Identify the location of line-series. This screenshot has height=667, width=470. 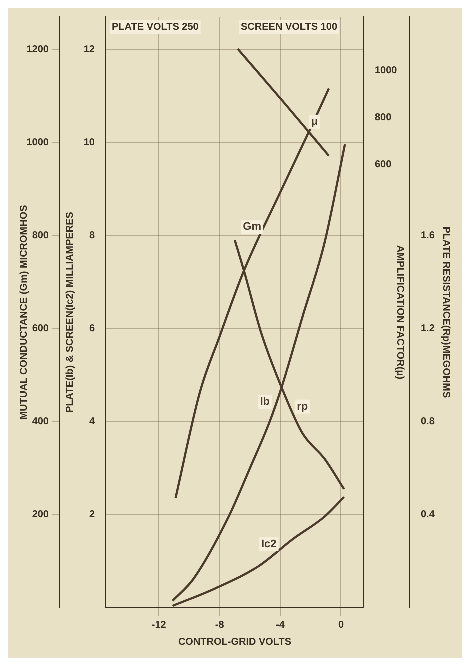
(259, 552).